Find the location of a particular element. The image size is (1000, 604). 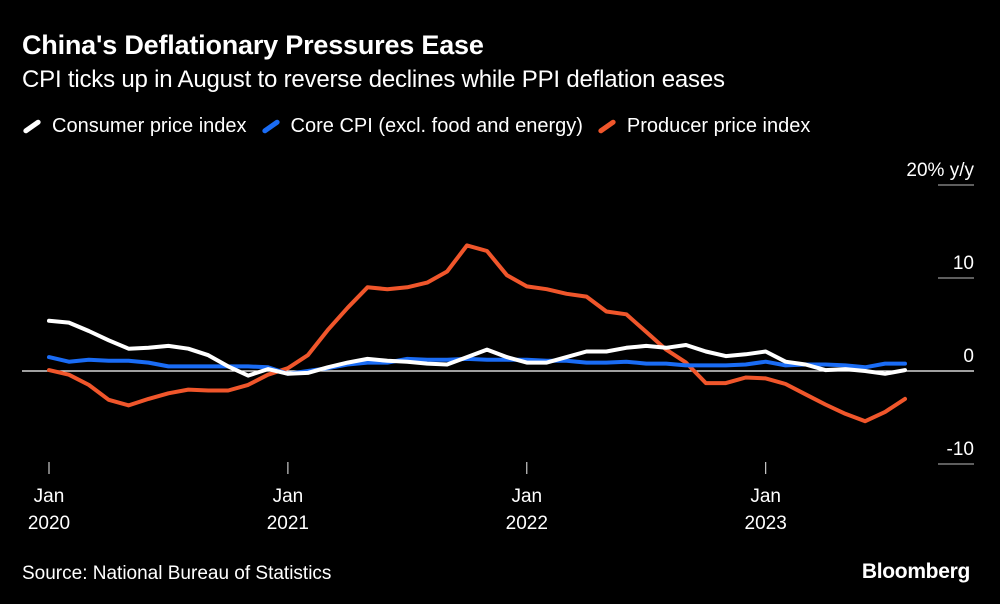

legend-label-ppi: Producer price index is located at coordinates (718, 126).